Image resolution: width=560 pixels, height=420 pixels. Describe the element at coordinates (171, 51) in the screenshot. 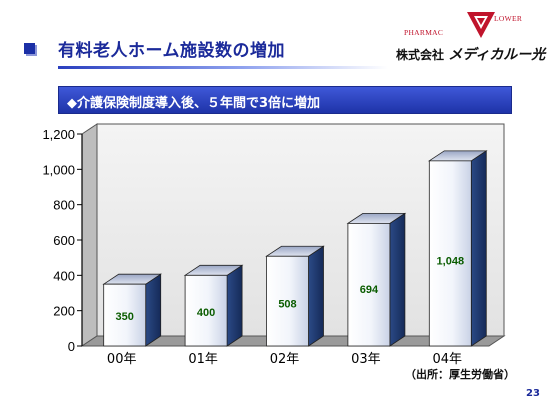

I see `slide-title: 有料老人ホーム施設数の増加` at that location.